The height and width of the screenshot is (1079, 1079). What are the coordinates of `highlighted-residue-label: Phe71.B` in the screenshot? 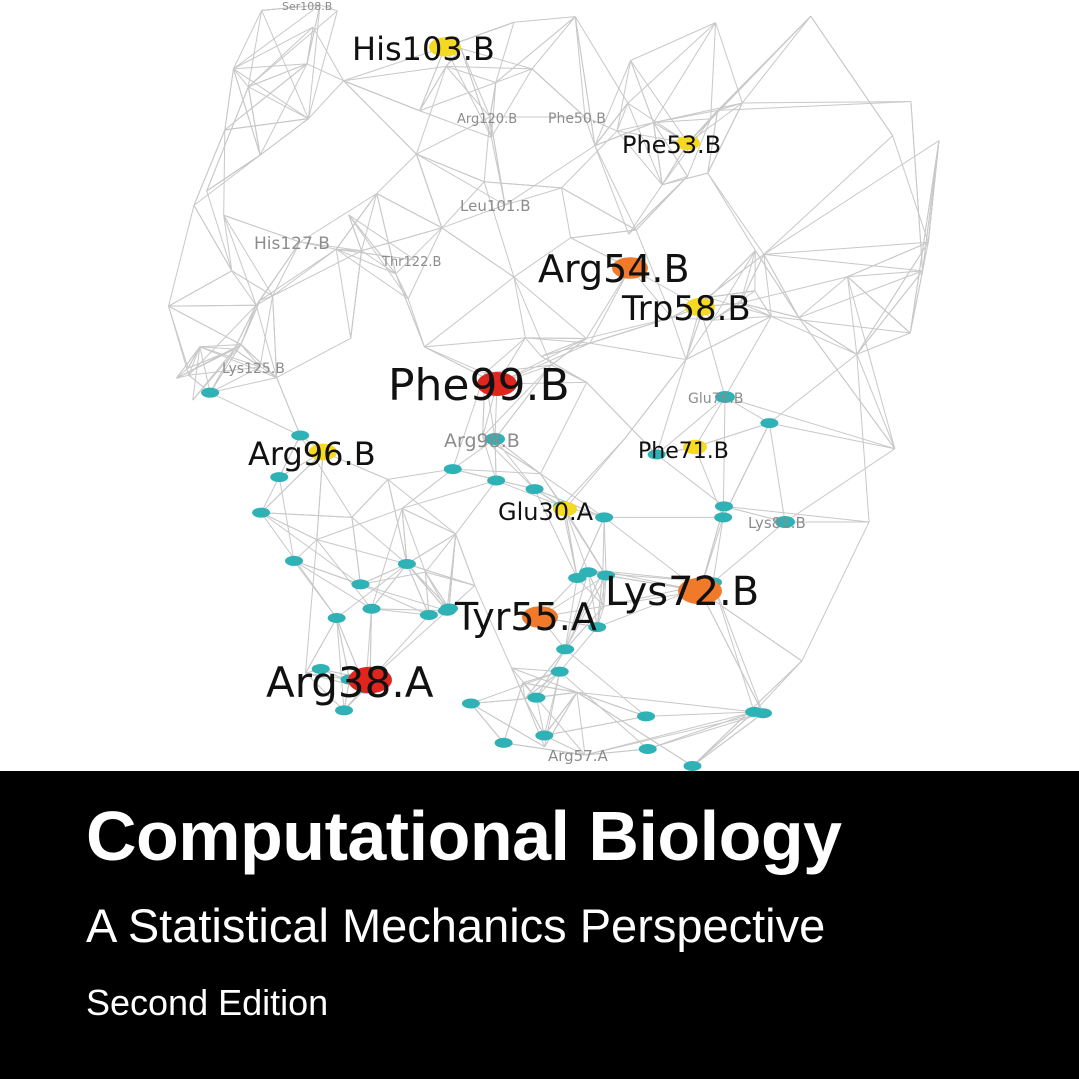 It's located at (683, 451).